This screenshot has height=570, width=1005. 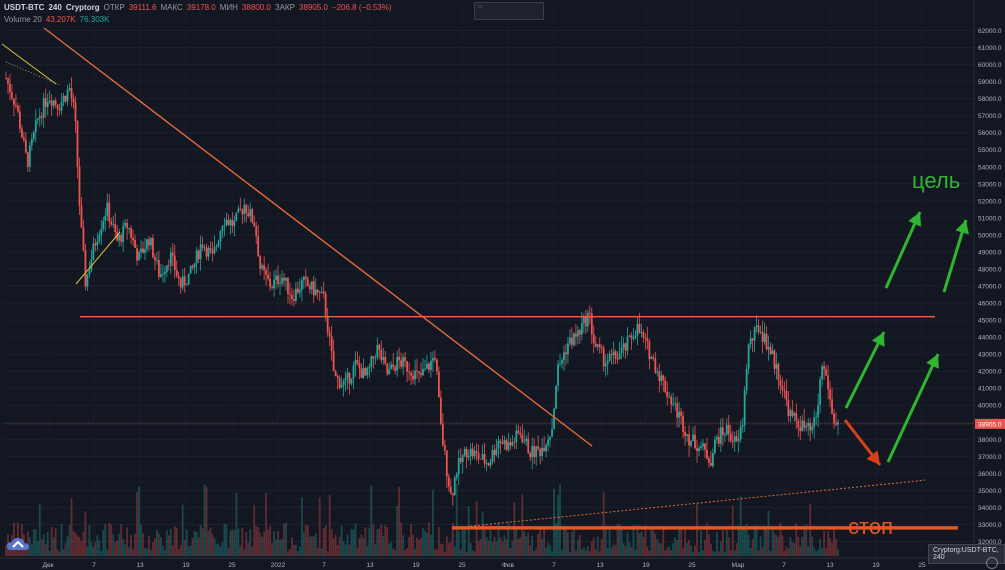 What do you see at coordinates (992, 563) in the screenshot?
I see `settings-icon` at bounding box center [992, 563].